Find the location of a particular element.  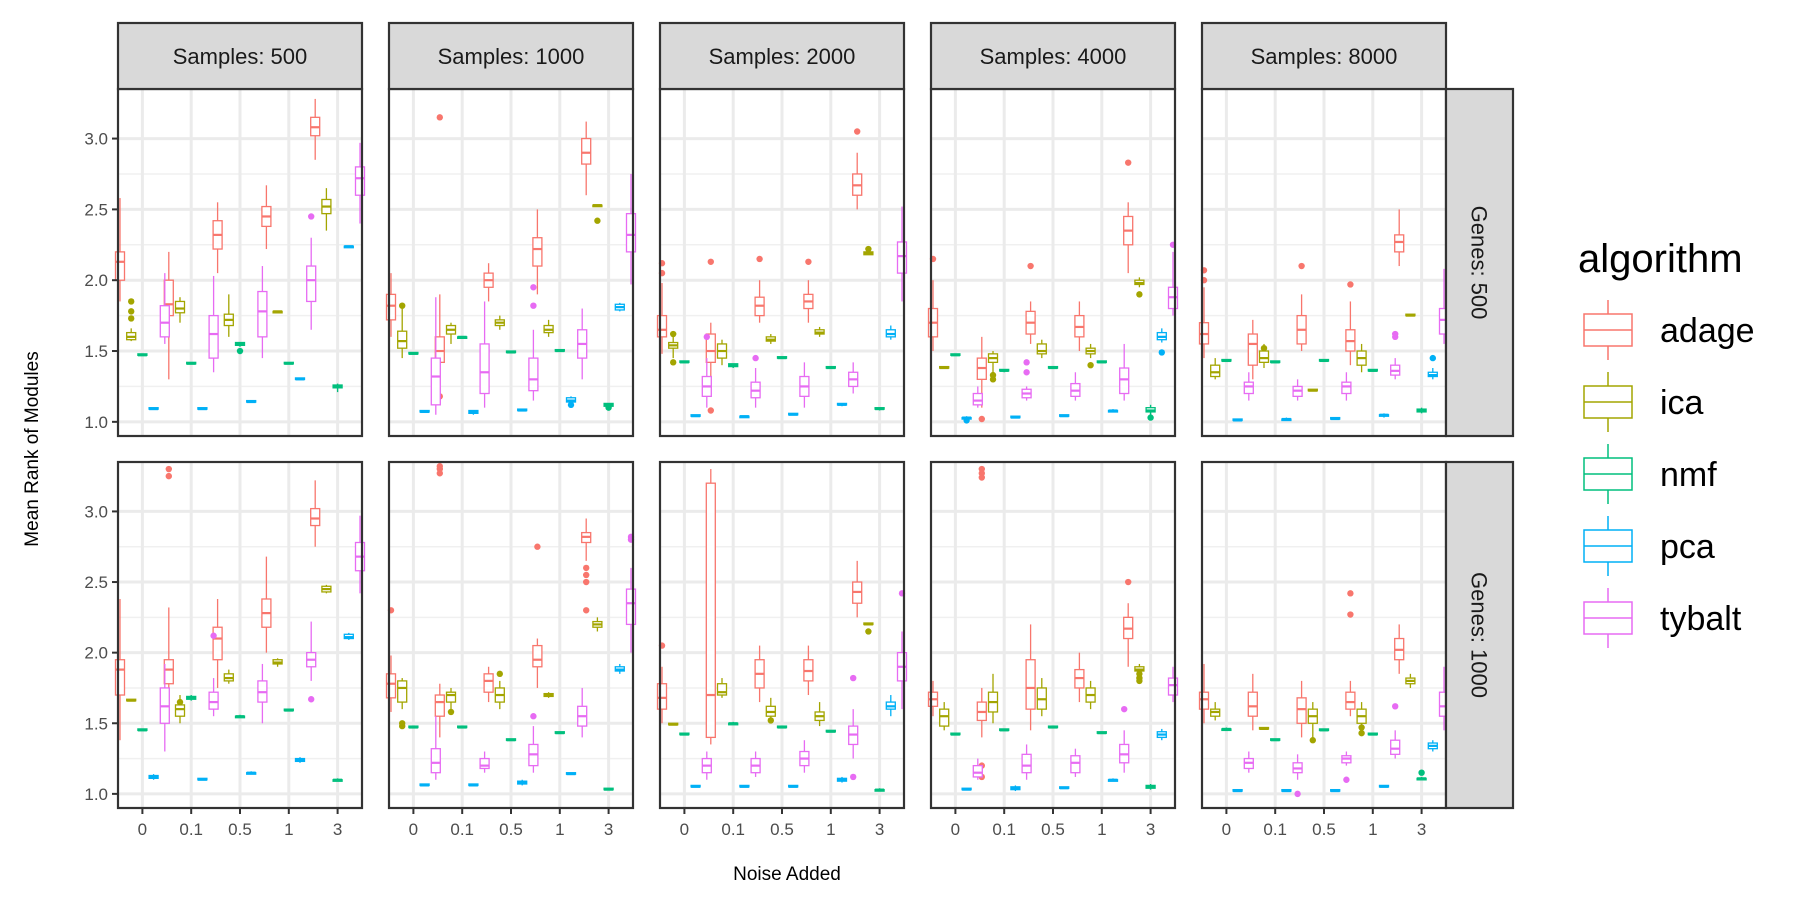

legend-item-adage: adage is located at coordinates (1669, 330).